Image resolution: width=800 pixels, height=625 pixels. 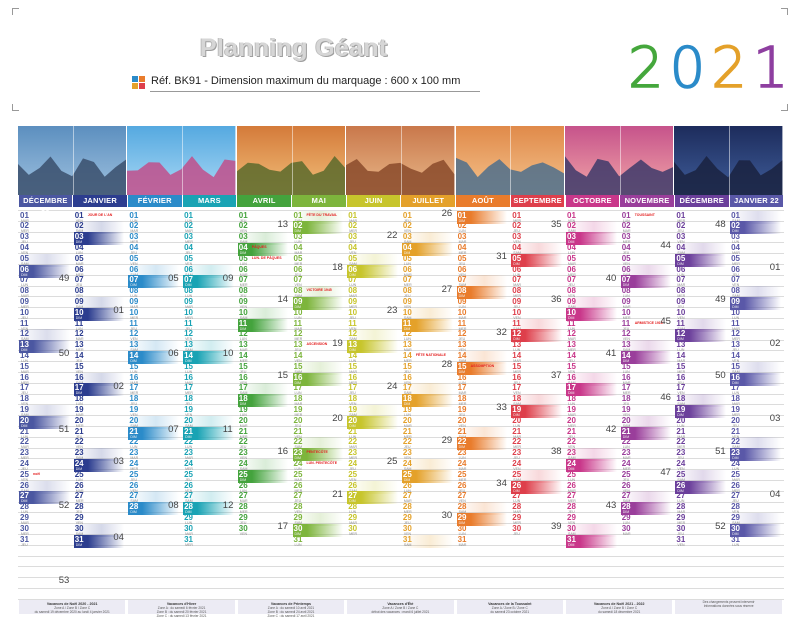 What do you see at coordinates (100, 443) in the screenshot?
I see `calendar-day: 22VEN` at bounding box center [100, 443].